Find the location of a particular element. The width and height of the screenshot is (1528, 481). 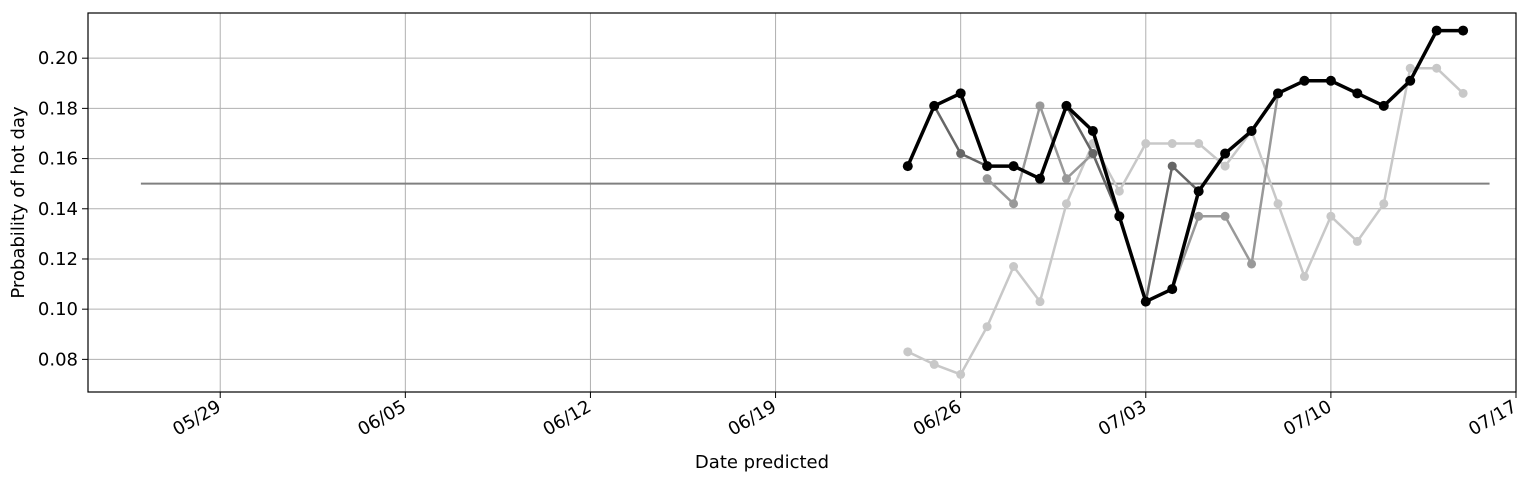

y-tick-label: 0.10 is located at coordinates (58, 309).